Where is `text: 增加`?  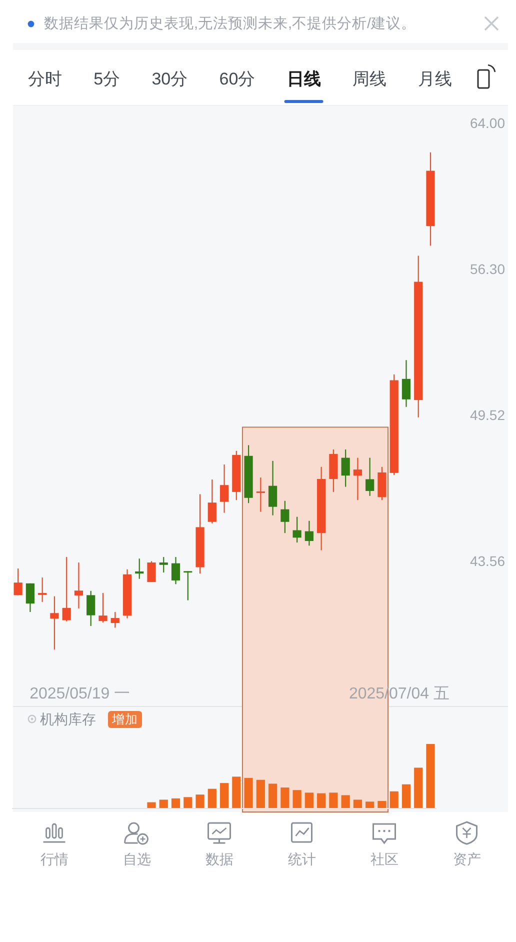
text: 增加 is located at coordinates (124, 719).